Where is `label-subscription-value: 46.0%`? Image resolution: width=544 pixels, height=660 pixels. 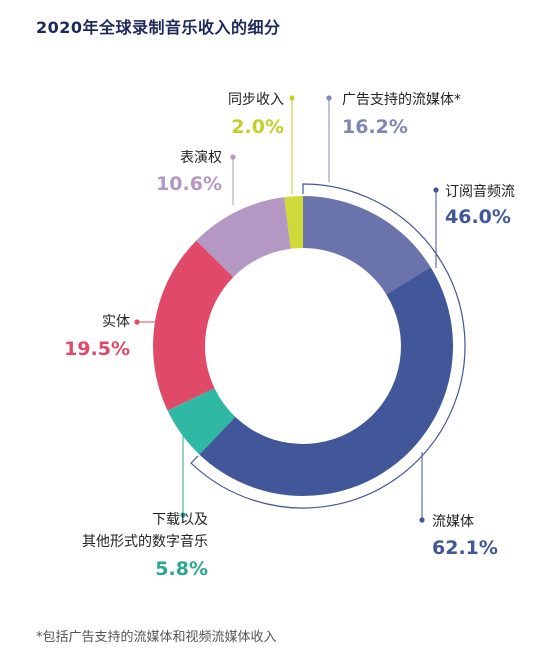 label-subscription-value: 46.0% is located at coordinates (478, 217).